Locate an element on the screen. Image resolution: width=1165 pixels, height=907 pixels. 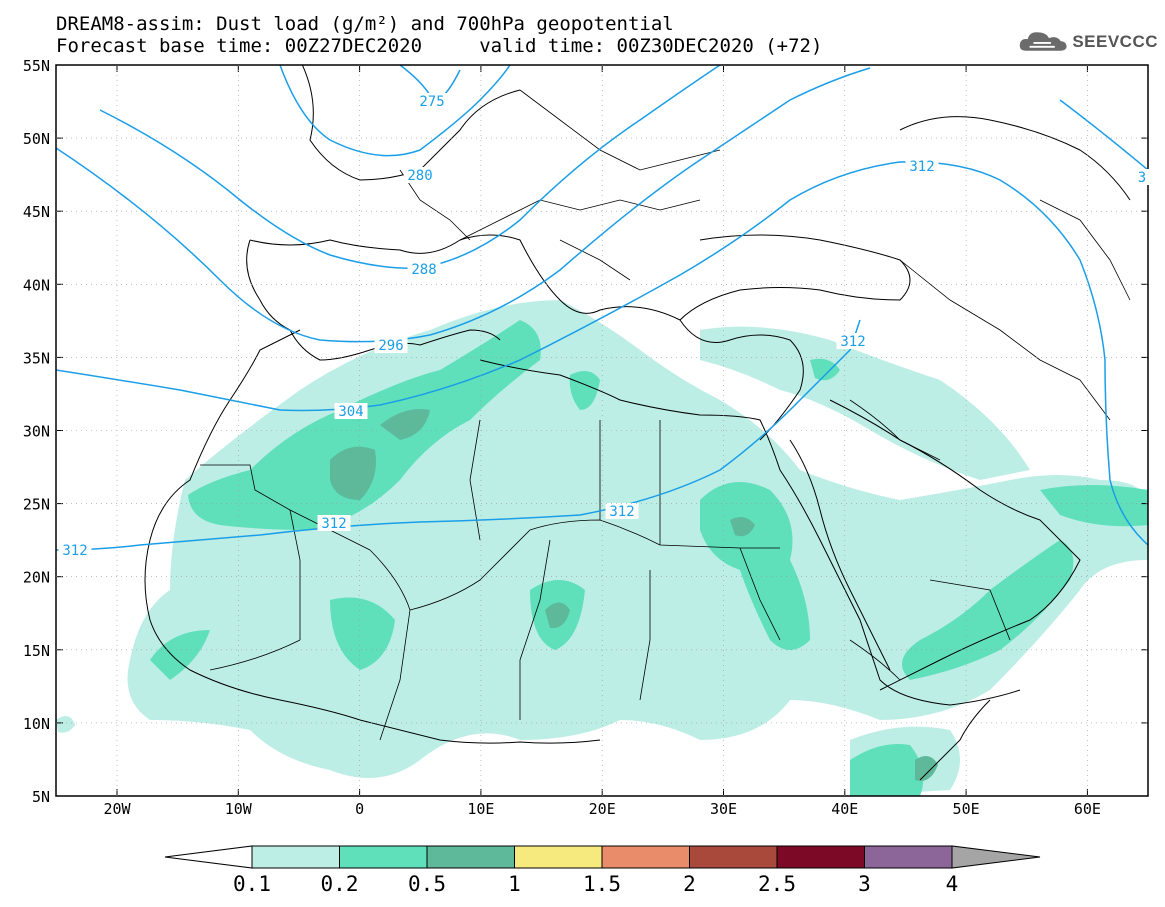
lat-label: 35N is located at coordinates (36, 358).